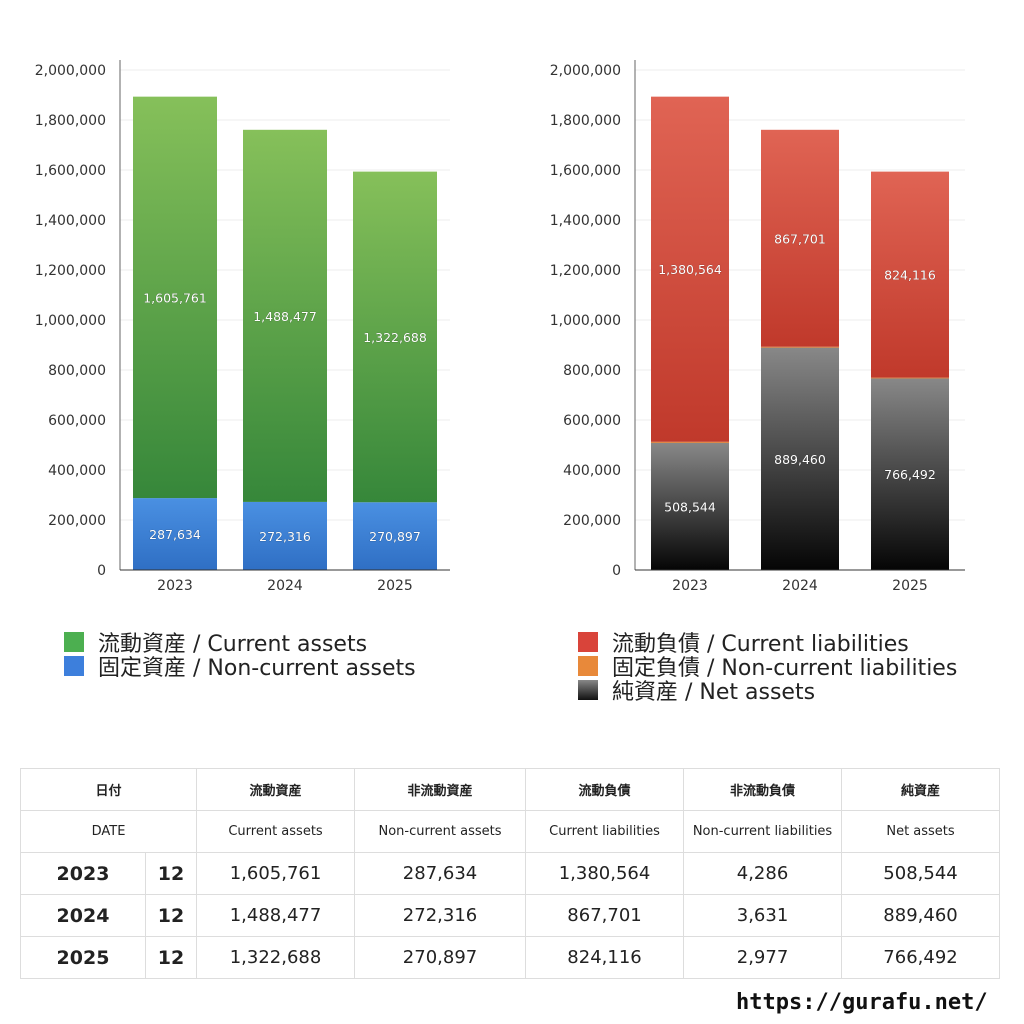 Image resolution: width=1024 pixels, height=1024 pixels. What do you see at coordinates (440, 831) in the screenshot?
I see `header-non-current-assets-en: Non-current assets` at bounding box center [440, 831].